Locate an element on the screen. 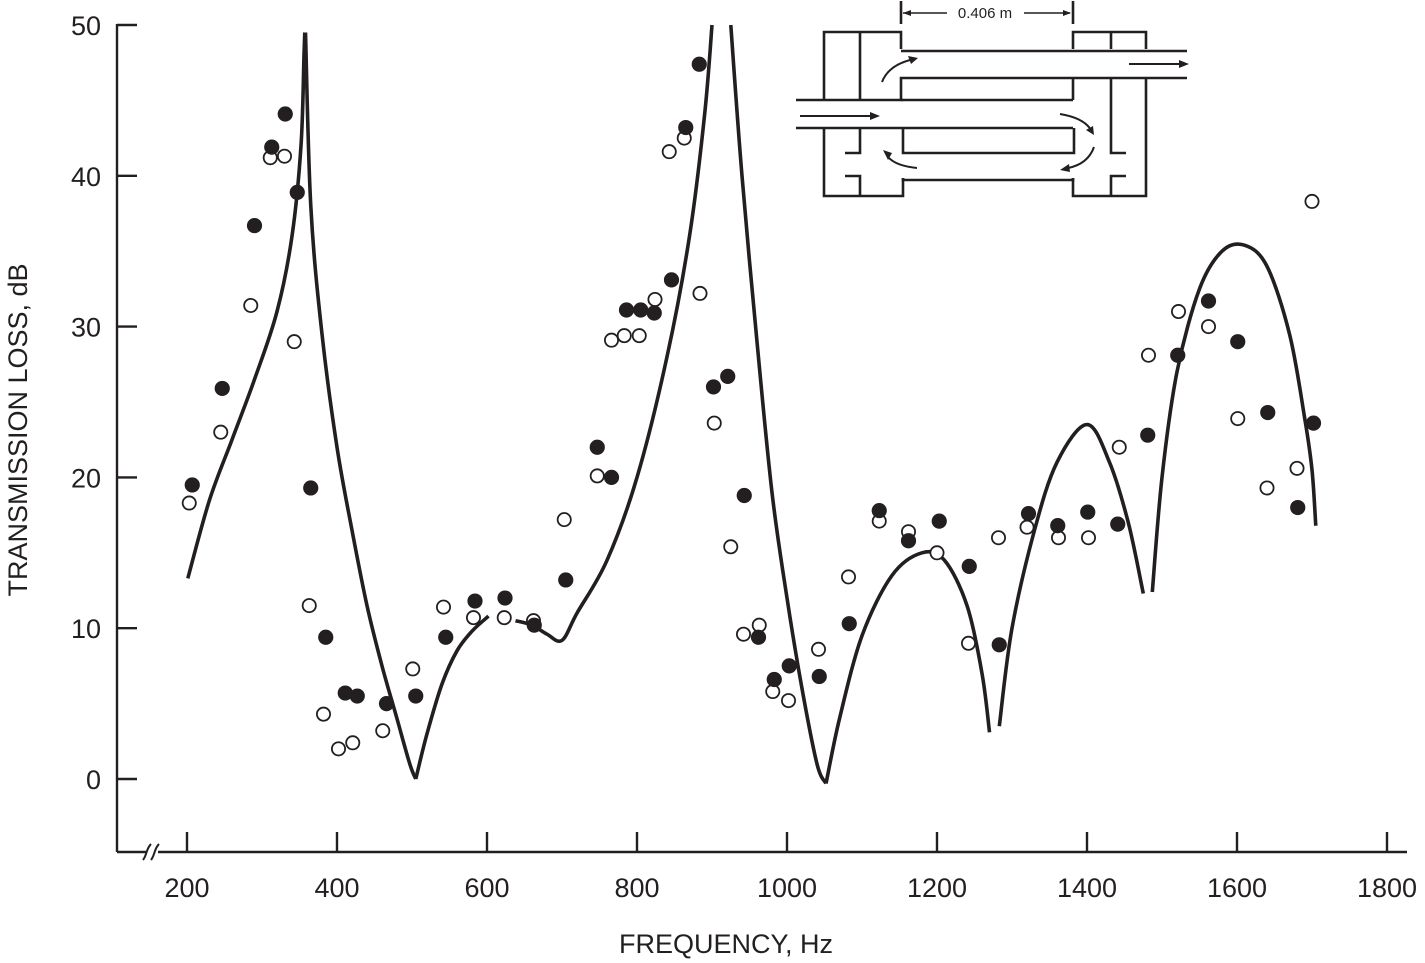 The width and height of the screenshot is (1425, 963). shell-bottom is located at coordinates (988, 180).